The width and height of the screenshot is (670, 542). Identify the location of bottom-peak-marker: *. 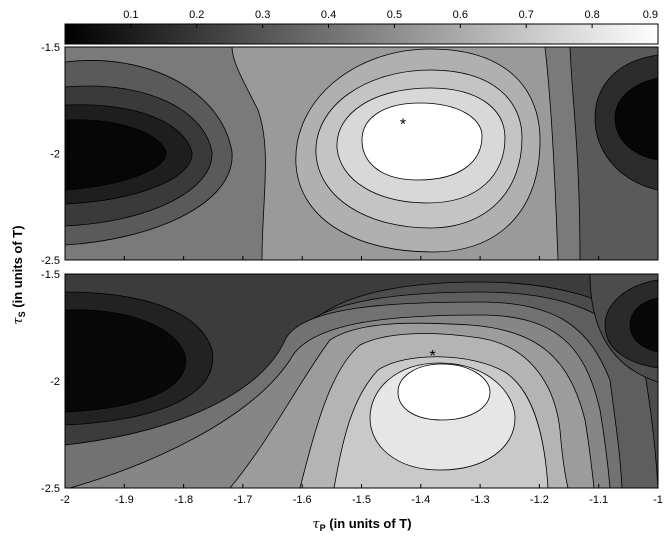
(433, 356).